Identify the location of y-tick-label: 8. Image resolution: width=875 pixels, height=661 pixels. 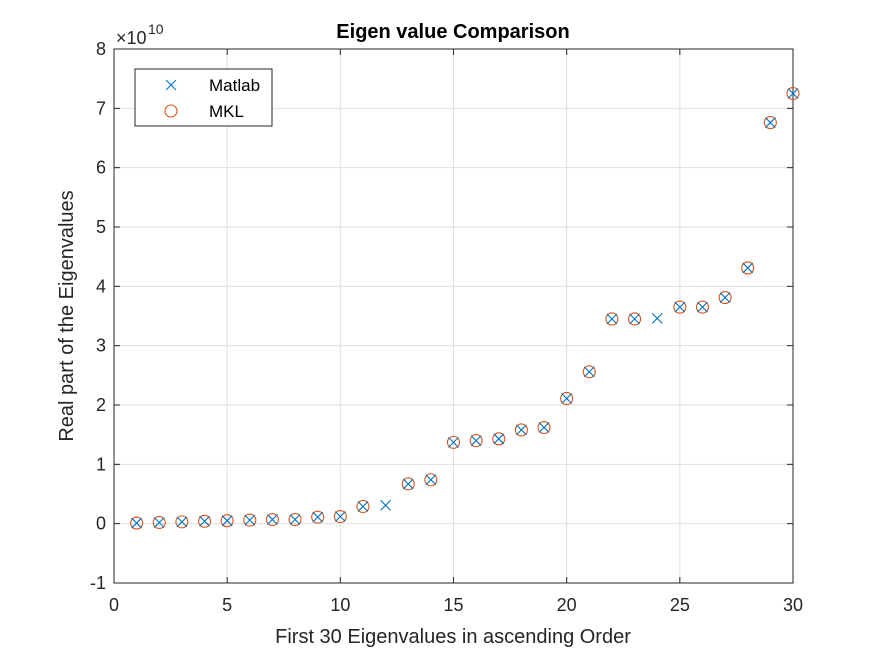
(101, 49).